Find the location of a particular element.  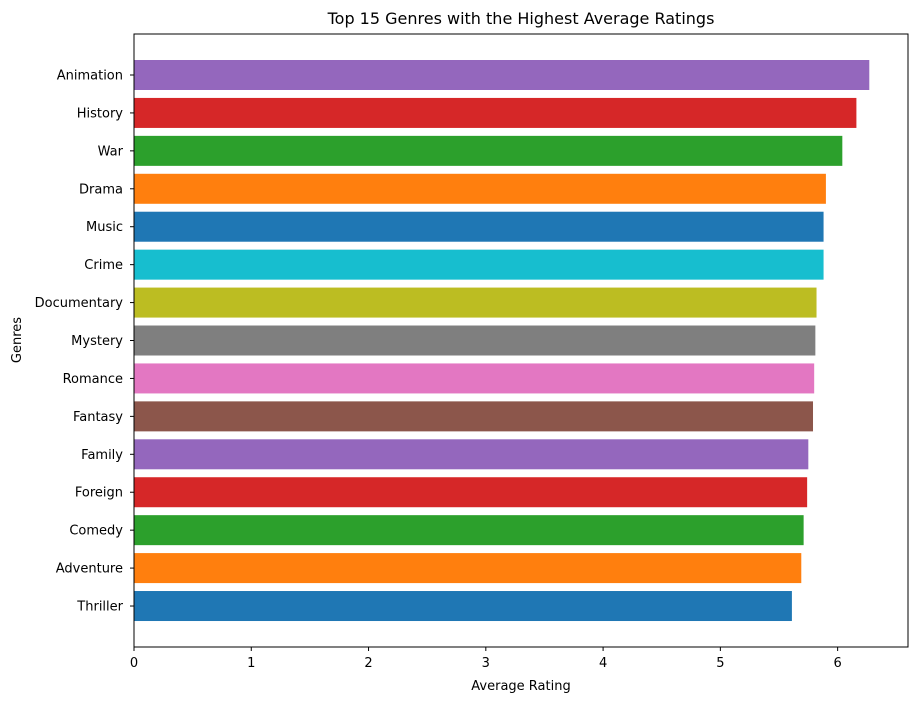

y-tick-label: Music is located at coordinates (104, 227).